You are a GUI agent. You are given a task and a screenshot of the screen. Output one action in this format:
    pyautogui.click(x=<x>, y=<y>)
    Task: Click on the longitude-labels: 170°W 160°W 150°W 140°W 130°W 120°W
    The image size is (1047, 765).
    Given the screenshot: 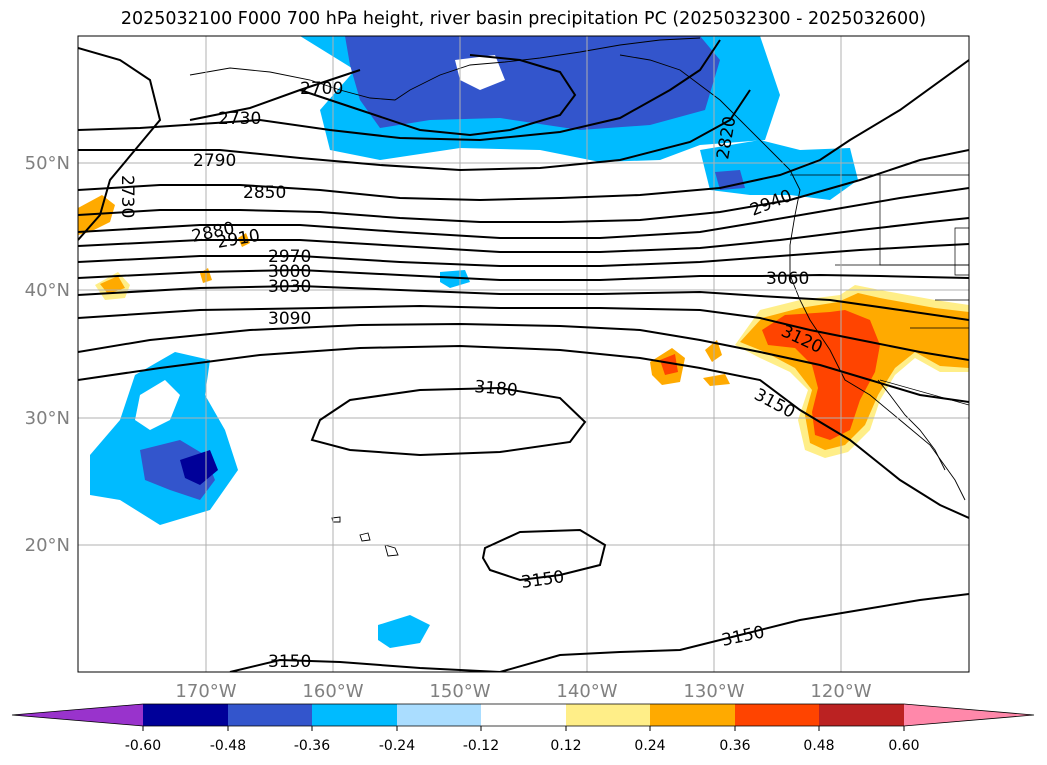 What is the action you would take?
    pyautogui.click(x=523, y=691)
    